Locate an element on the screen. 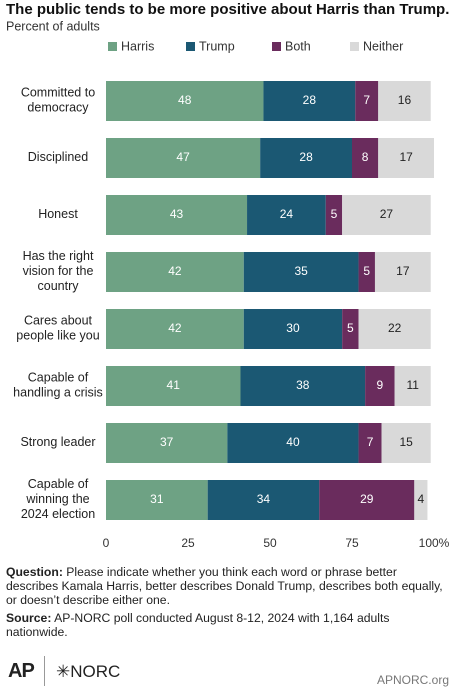  value-label: 15 is located at coordinates (406, 442).